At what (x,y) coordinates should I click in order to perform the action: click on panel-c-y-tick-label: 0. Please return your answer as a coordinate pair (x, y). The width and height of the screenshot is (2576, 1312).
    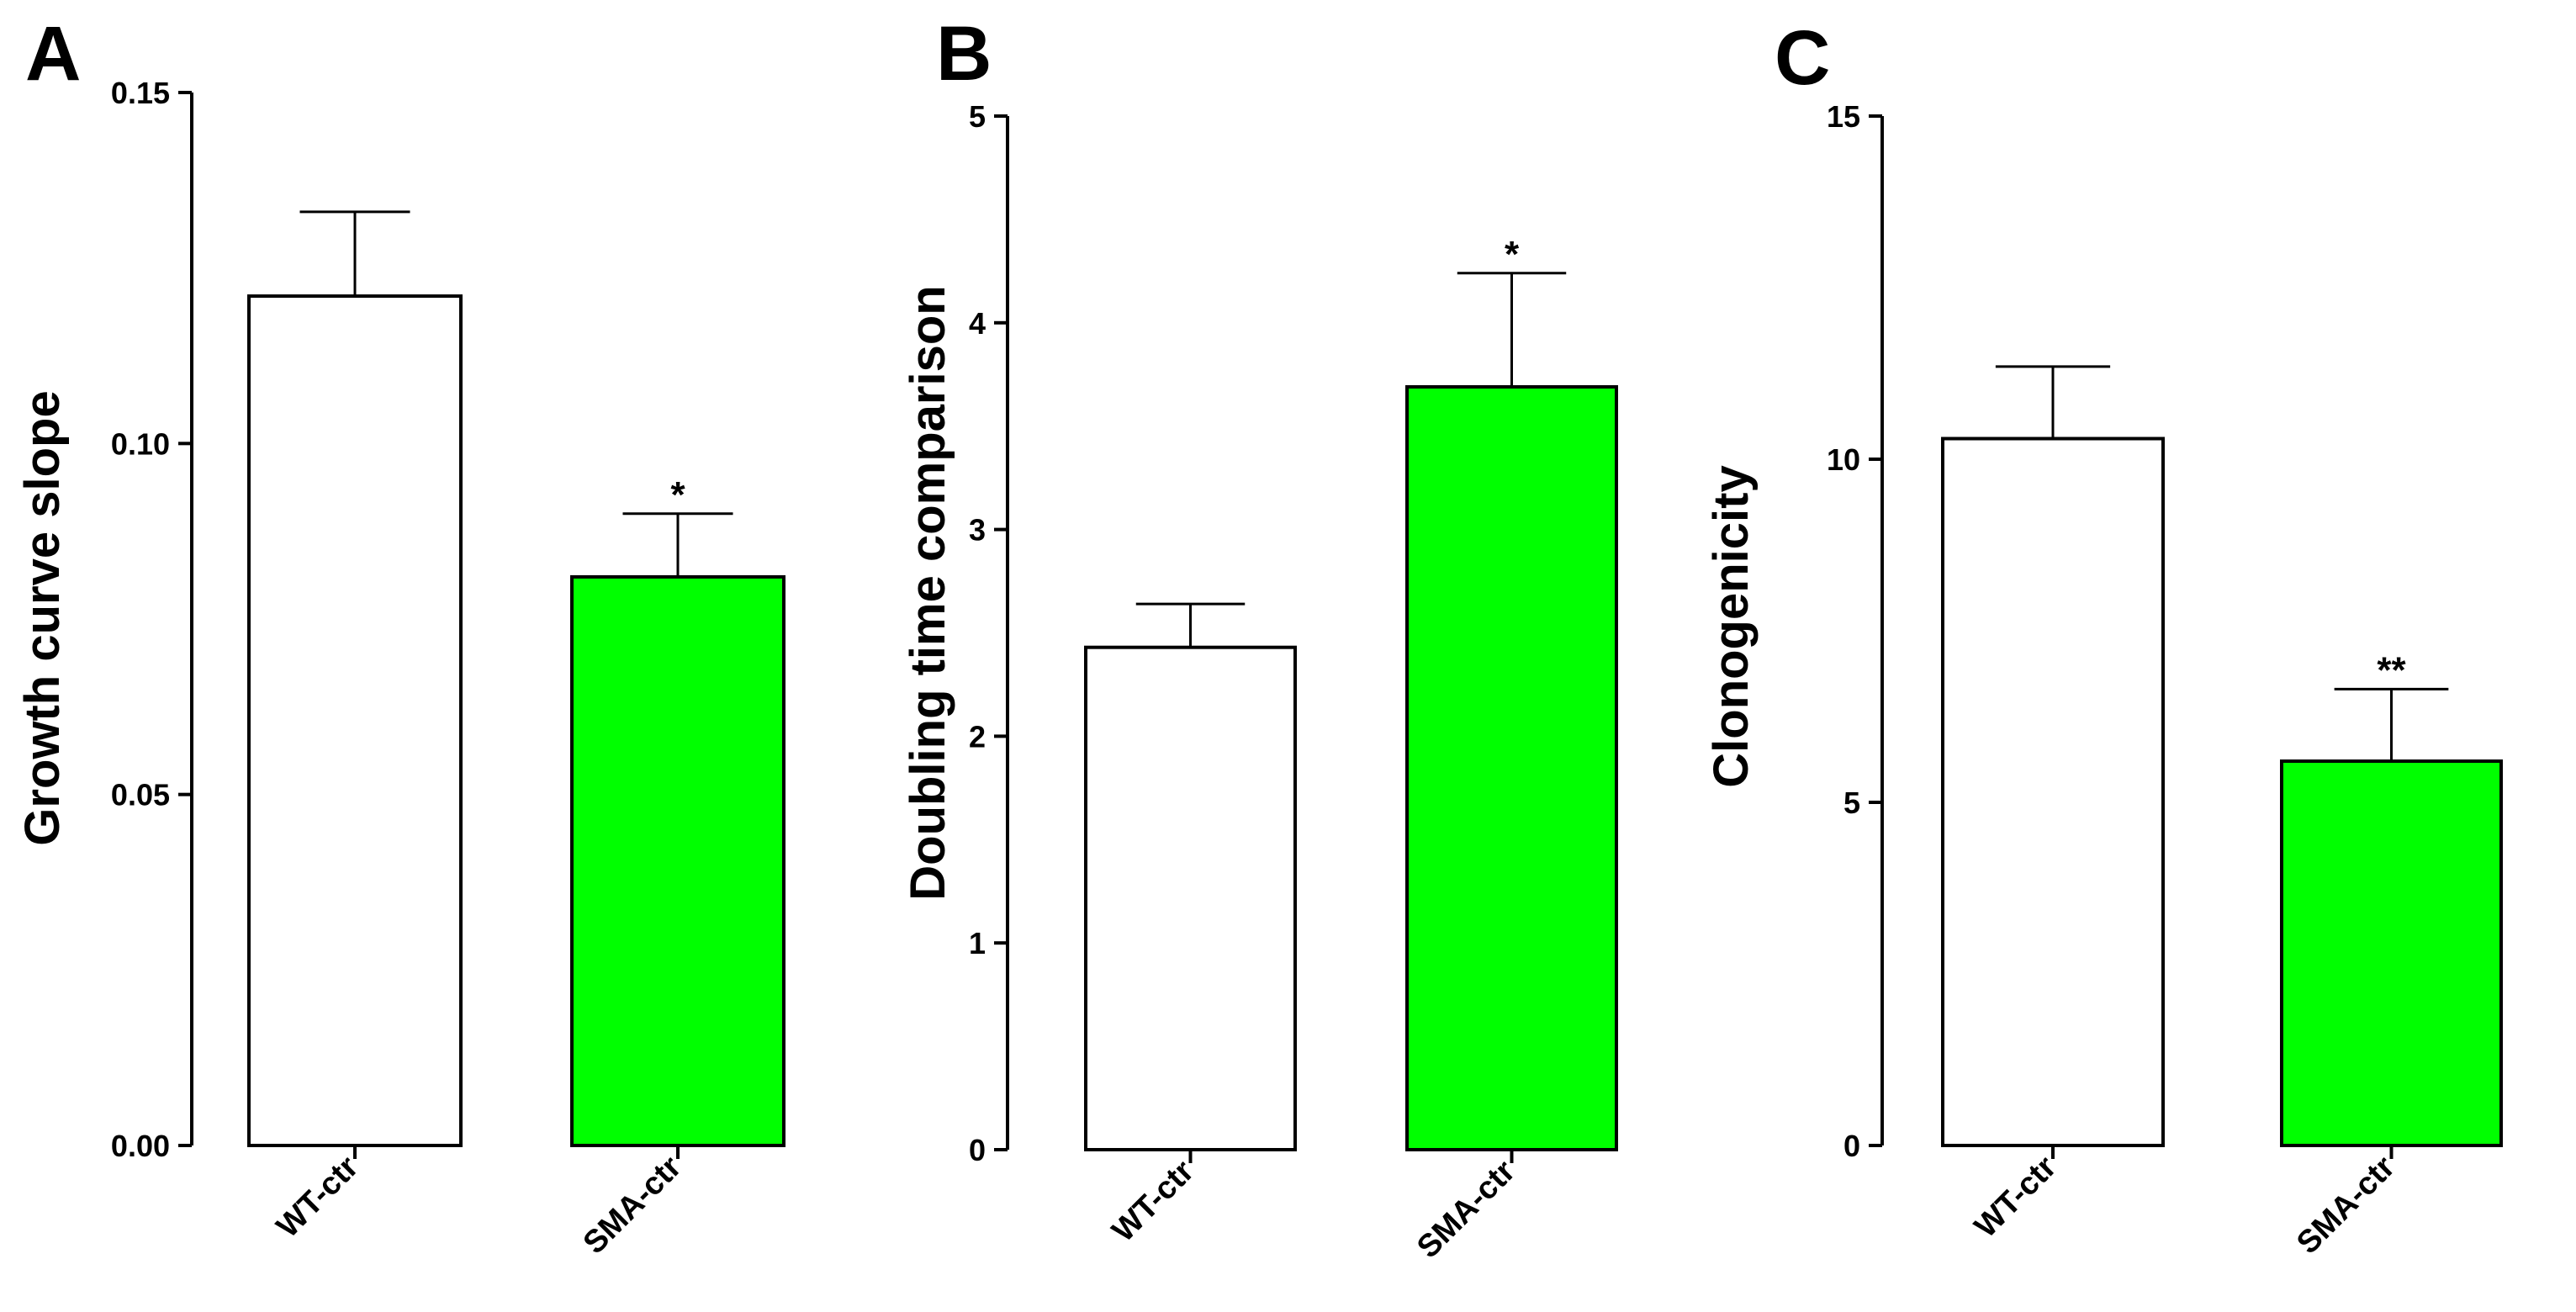
    Looking at the image, I should click on (1851, 1146).